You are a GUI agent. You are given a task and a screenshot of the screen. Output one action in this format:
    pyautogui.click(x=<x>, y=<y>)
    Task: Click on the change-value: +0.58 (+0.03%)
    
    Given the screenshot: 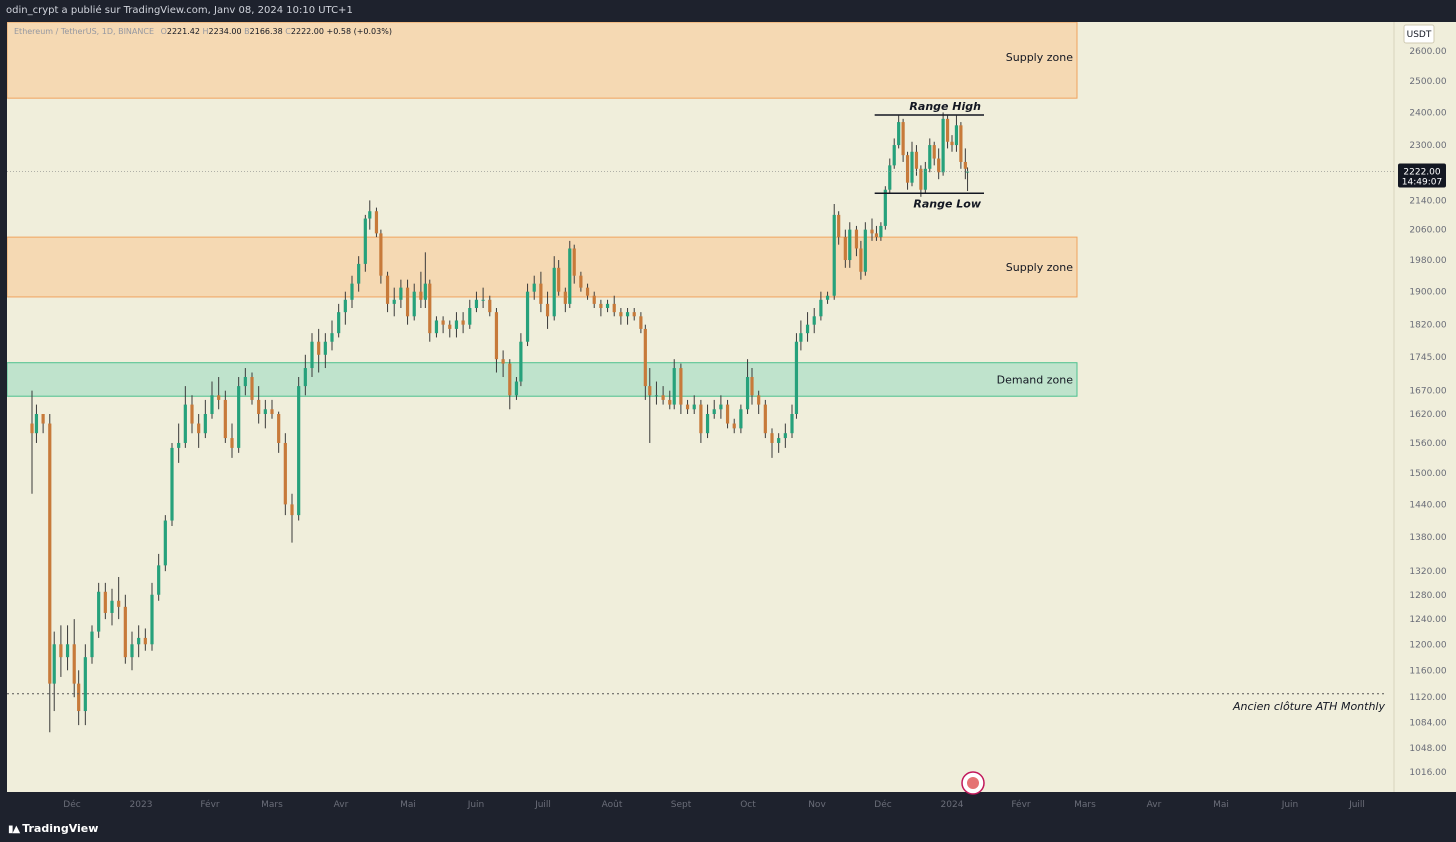 What is the action you would take?
    pyautogui.click(x=359, y=31)
    